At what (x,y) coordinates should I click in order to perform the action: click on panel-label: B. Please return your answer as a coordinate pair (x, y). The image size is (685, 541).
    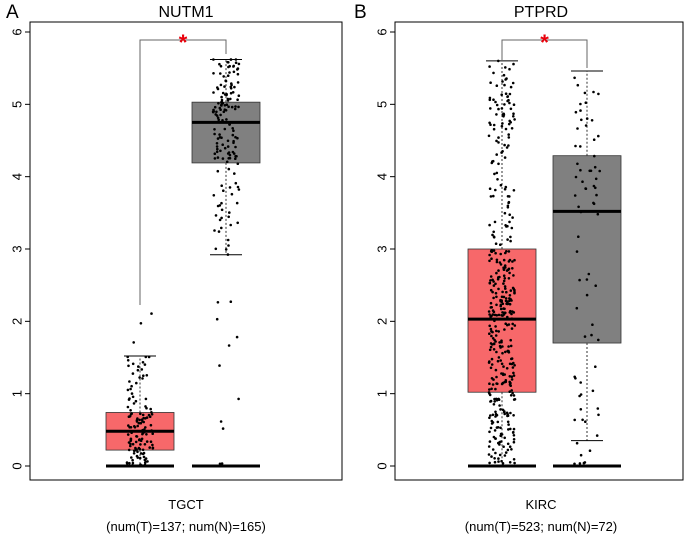
    Looking at the image, I should click on (360, 12).